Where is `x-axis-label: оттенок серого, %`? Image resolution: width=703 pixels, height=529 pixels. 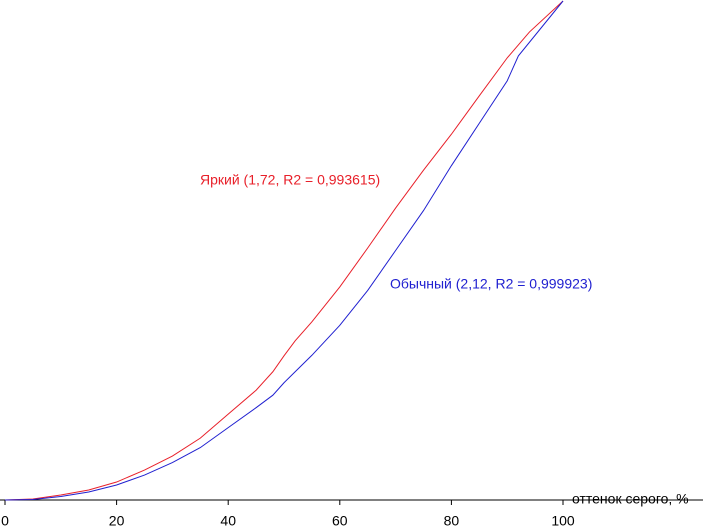 x-axis-label: оттенок серого, % is located at coordinates (630, 499).